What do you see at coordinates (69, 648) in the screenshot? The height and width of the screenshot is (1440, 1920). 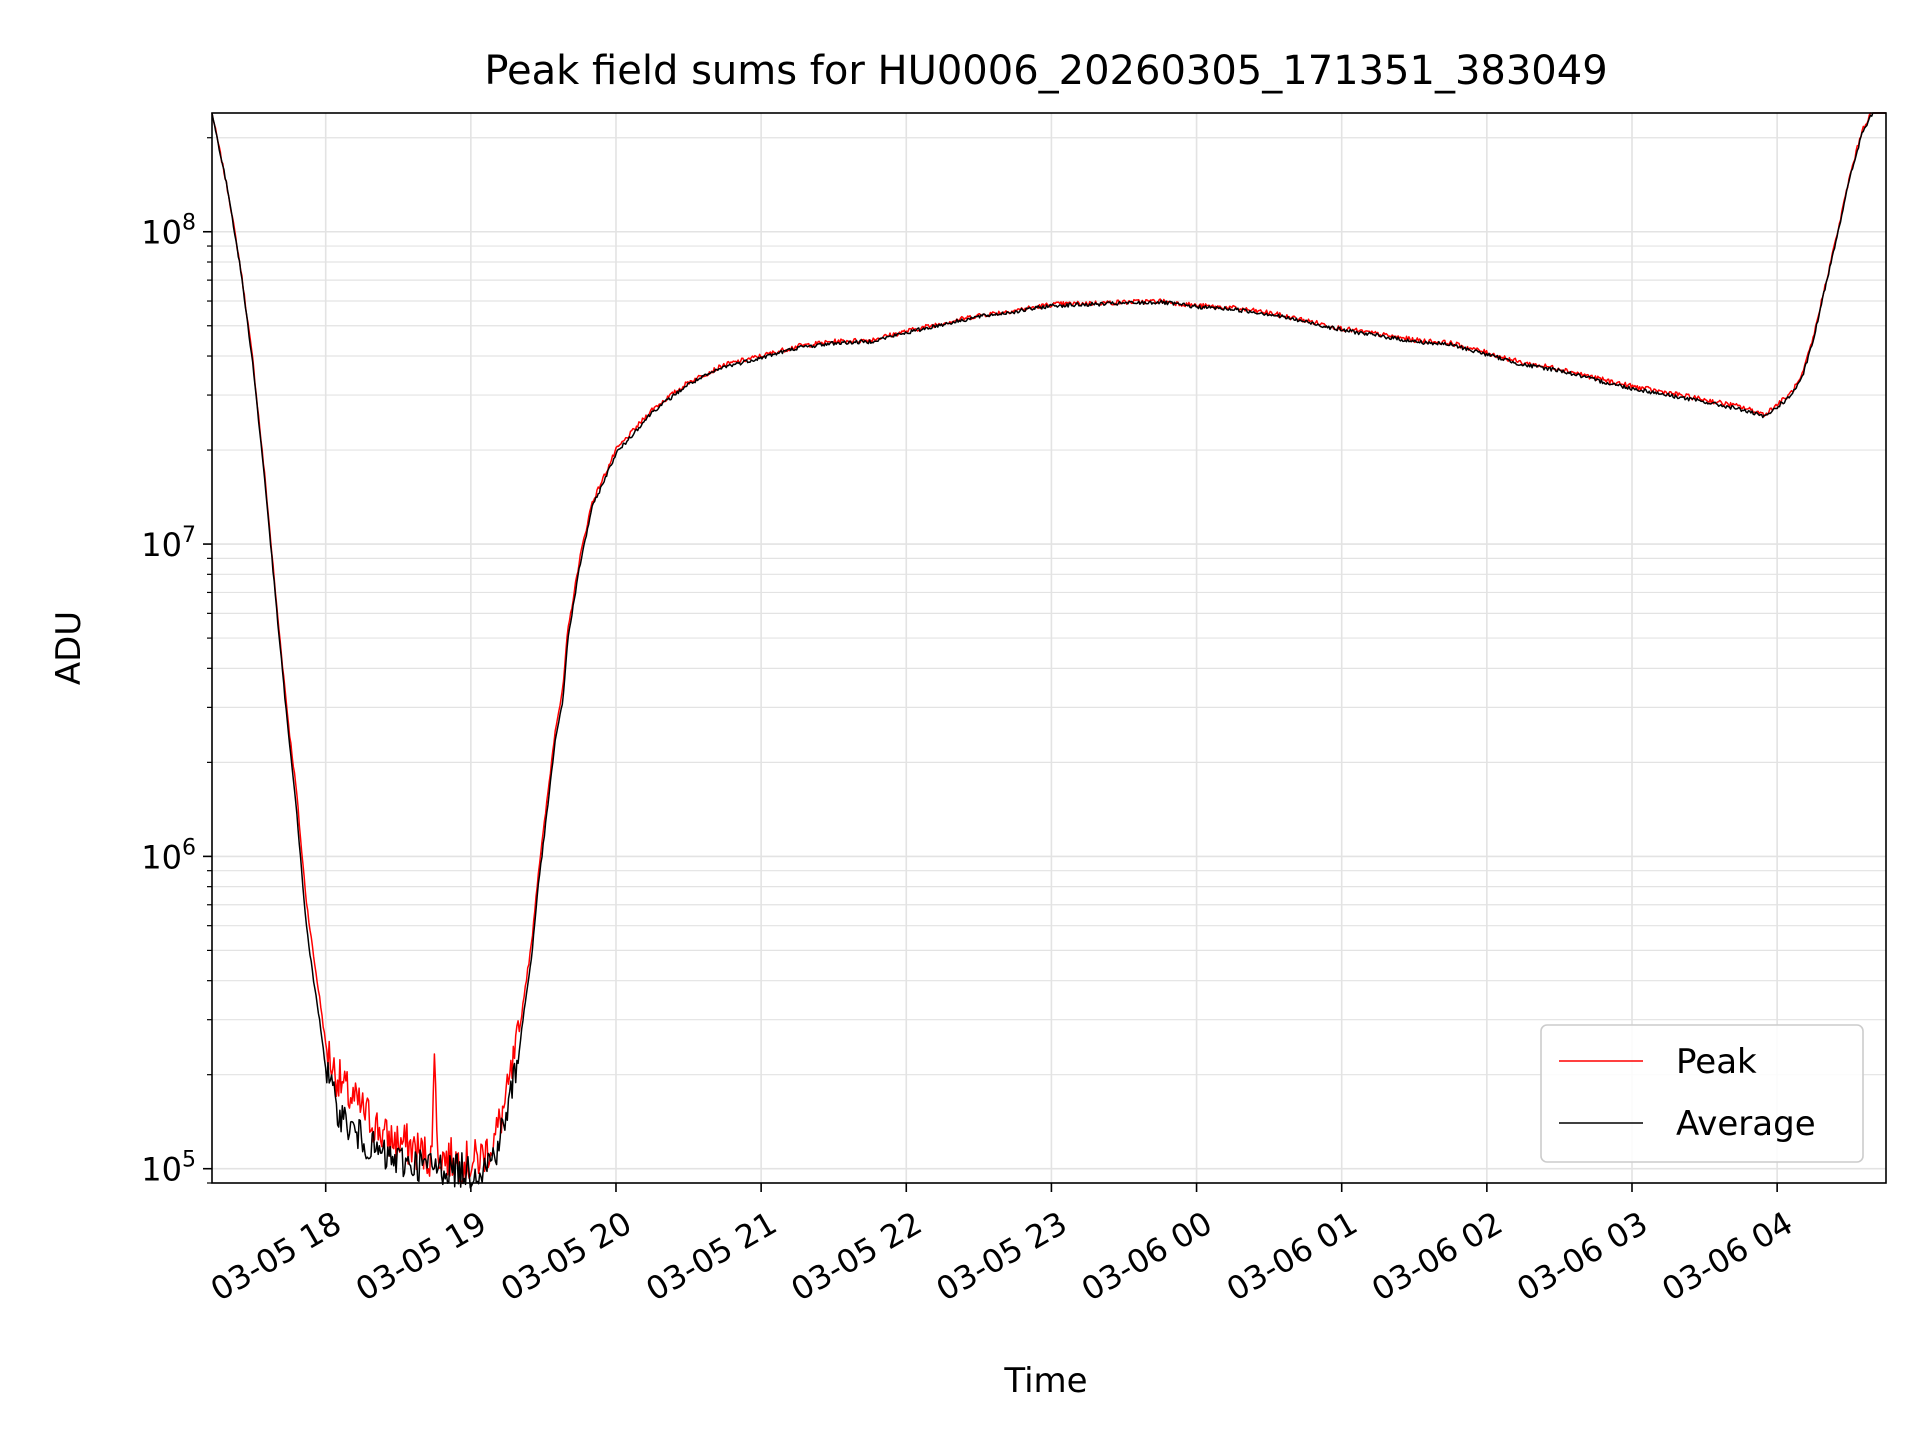 I see `y-axis-label: ADU` at bounding box center [69, 648].